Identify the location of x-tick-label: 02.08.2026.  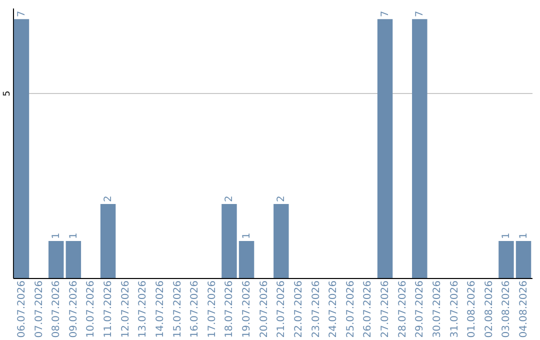
(489, 309).